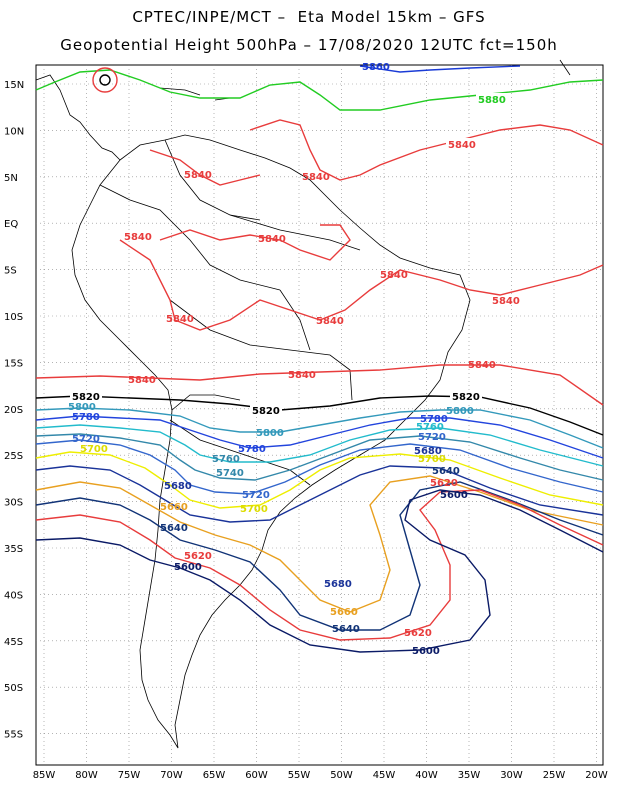 This screenshot has height=800, width=618. I want to click on label-5840-e: 5840, so click(272, 239).